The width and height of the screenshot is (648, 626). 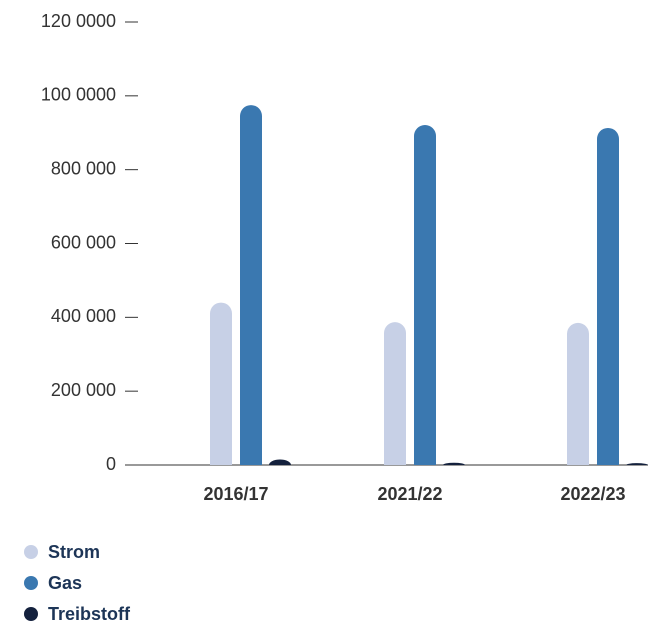 I want to click on y-tick-label: 200 000, so click(x=83, y=390).